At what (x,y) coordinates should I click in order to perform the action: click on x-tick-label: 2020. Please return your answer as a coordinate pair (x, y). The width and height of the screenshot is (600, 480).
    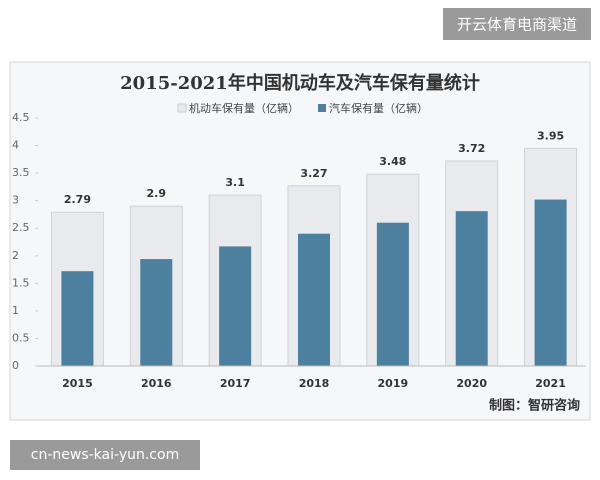
    Looking at the image, I should click on (471, 383).